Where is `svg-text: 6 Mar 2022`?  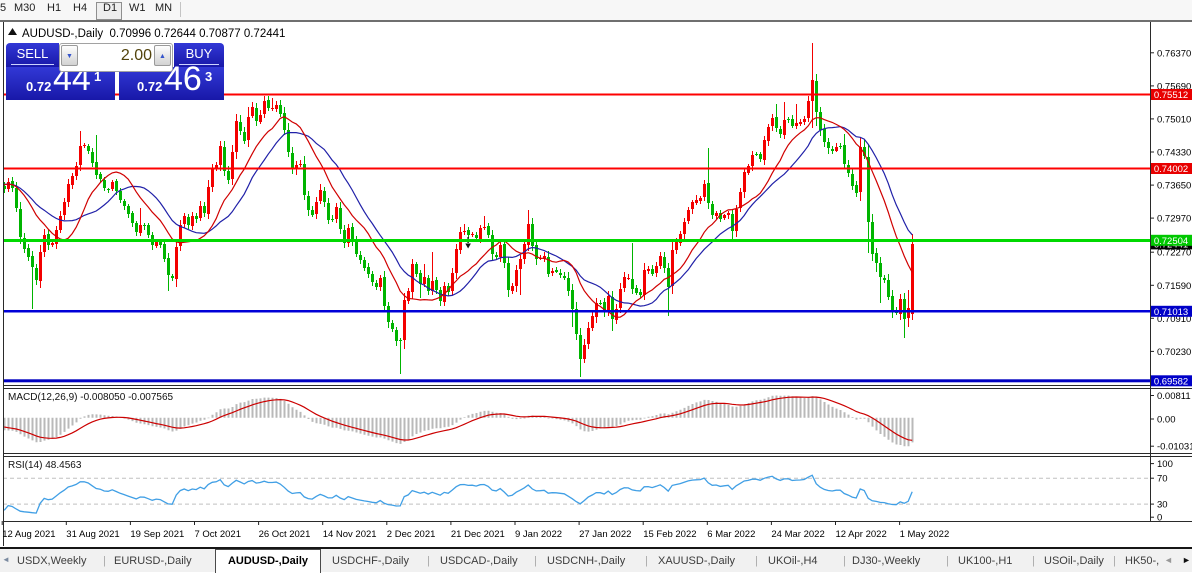
svg-text: 6 Mar 2022 is located at coordinates (731, 534).